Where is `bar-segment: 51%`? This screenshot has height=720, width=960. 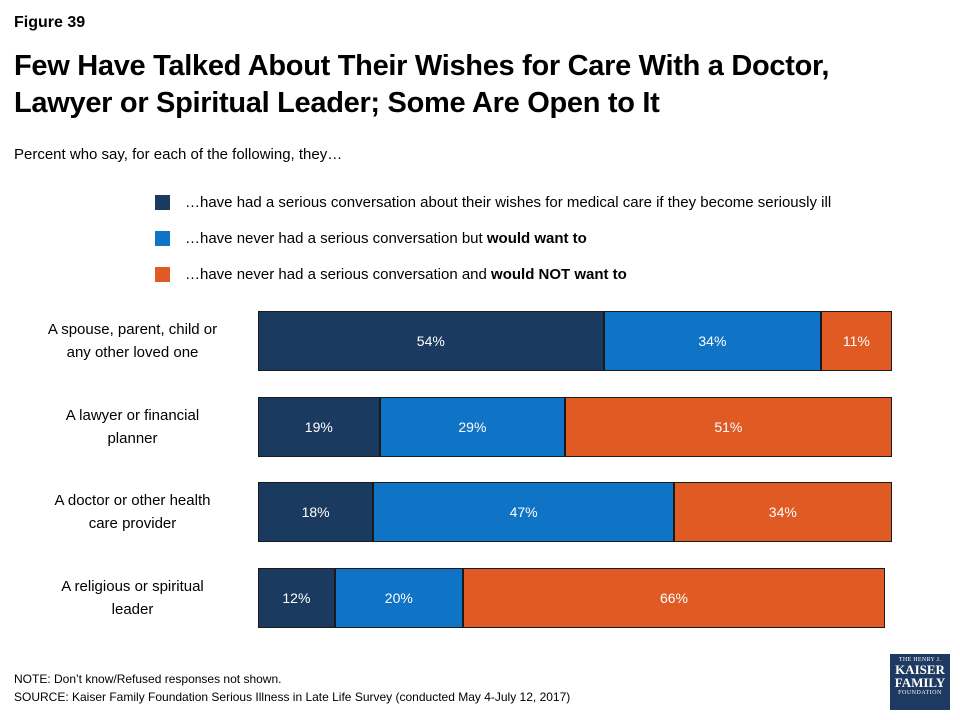 bar-segment: 51% is located at coordinates (728, 427).